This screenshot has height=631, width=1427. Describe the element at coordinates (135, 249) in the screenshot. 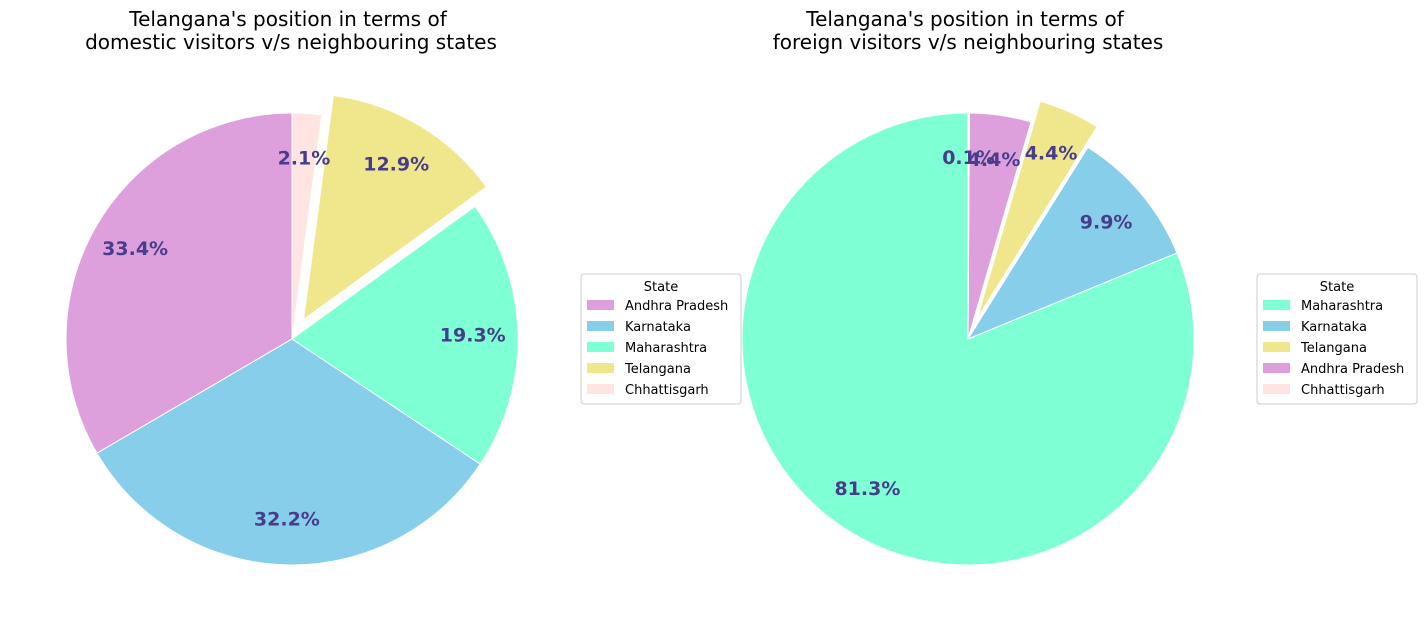

I see `pie-percent-label-andhra-pradesh: 33.4%` at that location.